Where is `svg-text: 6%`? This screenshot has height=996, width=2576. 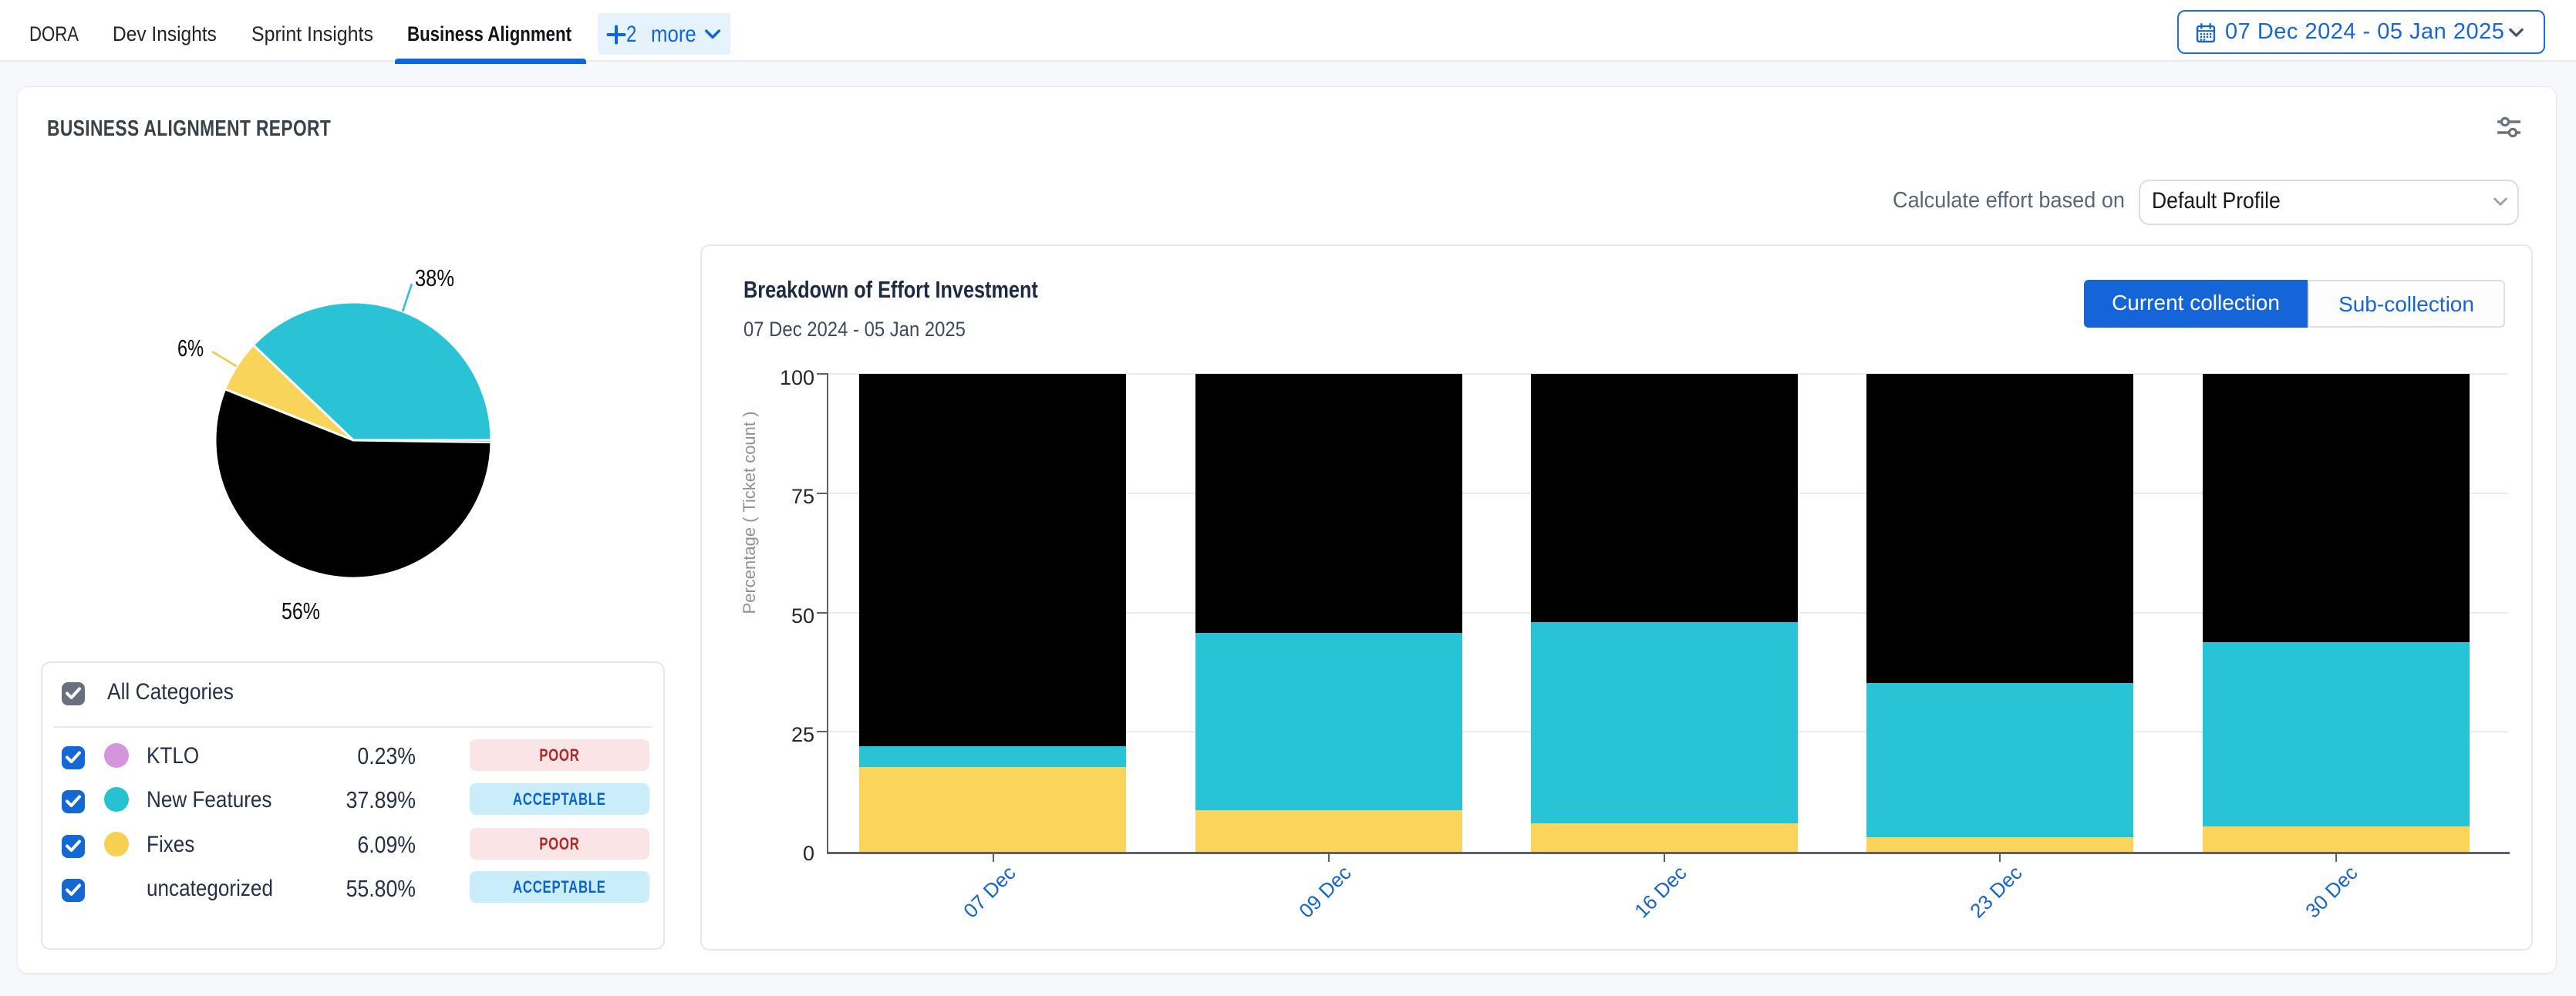 svg-text: 6% is located at coordinates (190, 348).